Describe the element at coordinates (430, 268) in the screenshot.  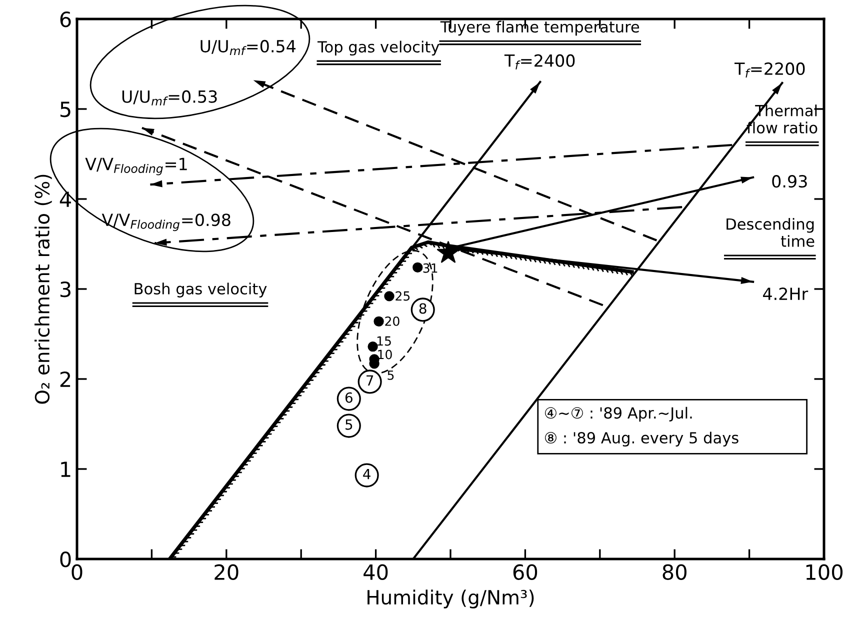
I see `annotation: 31` at that location.